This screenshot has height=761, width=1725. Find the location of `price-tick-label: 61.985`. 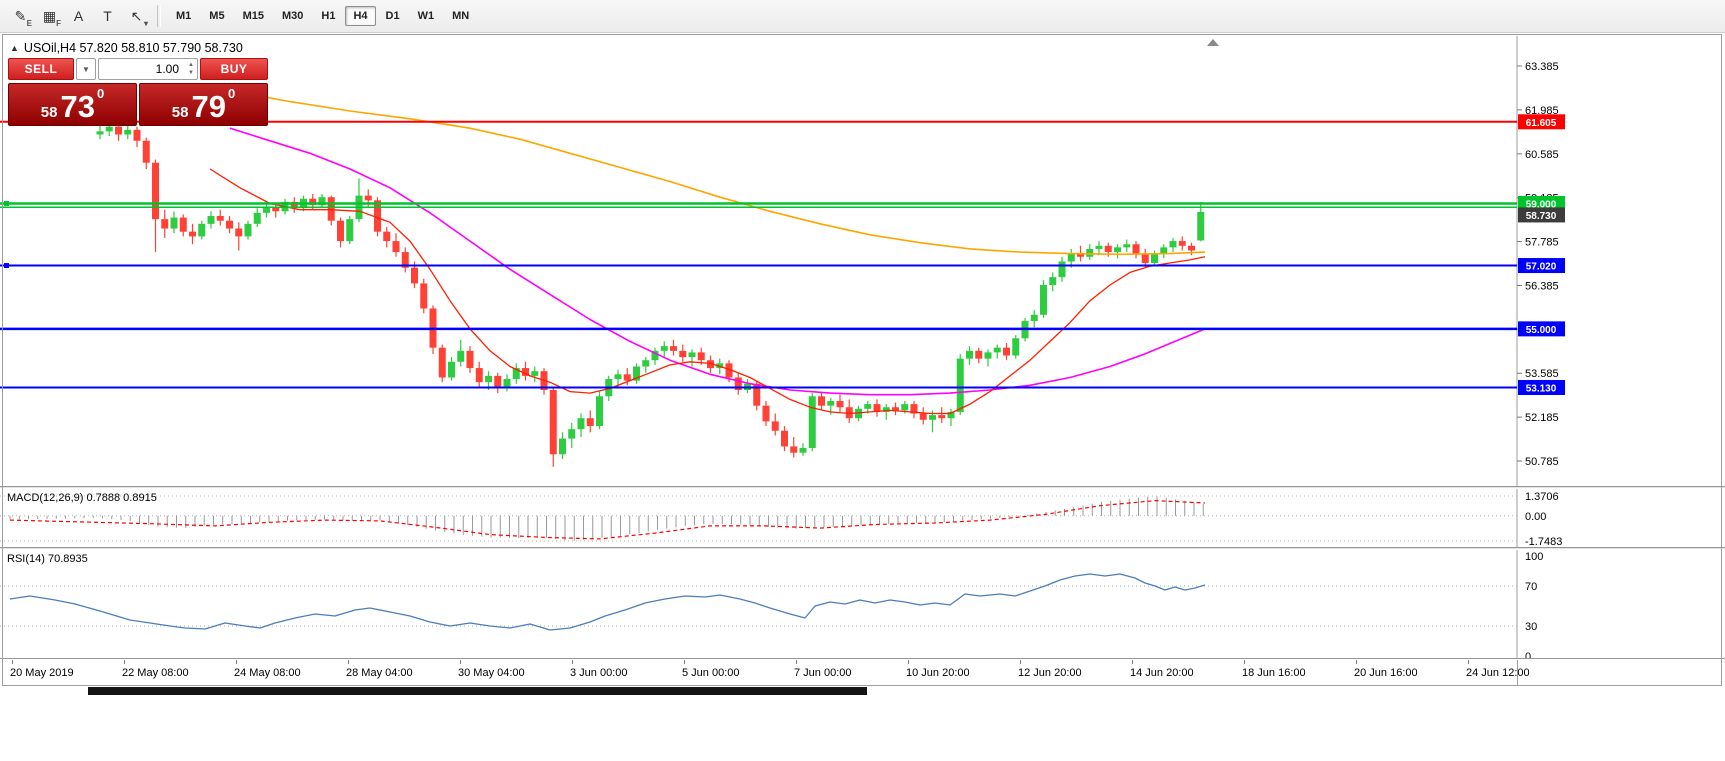

price-tick-label: 61.985 is located at coordinates (1542, 111).